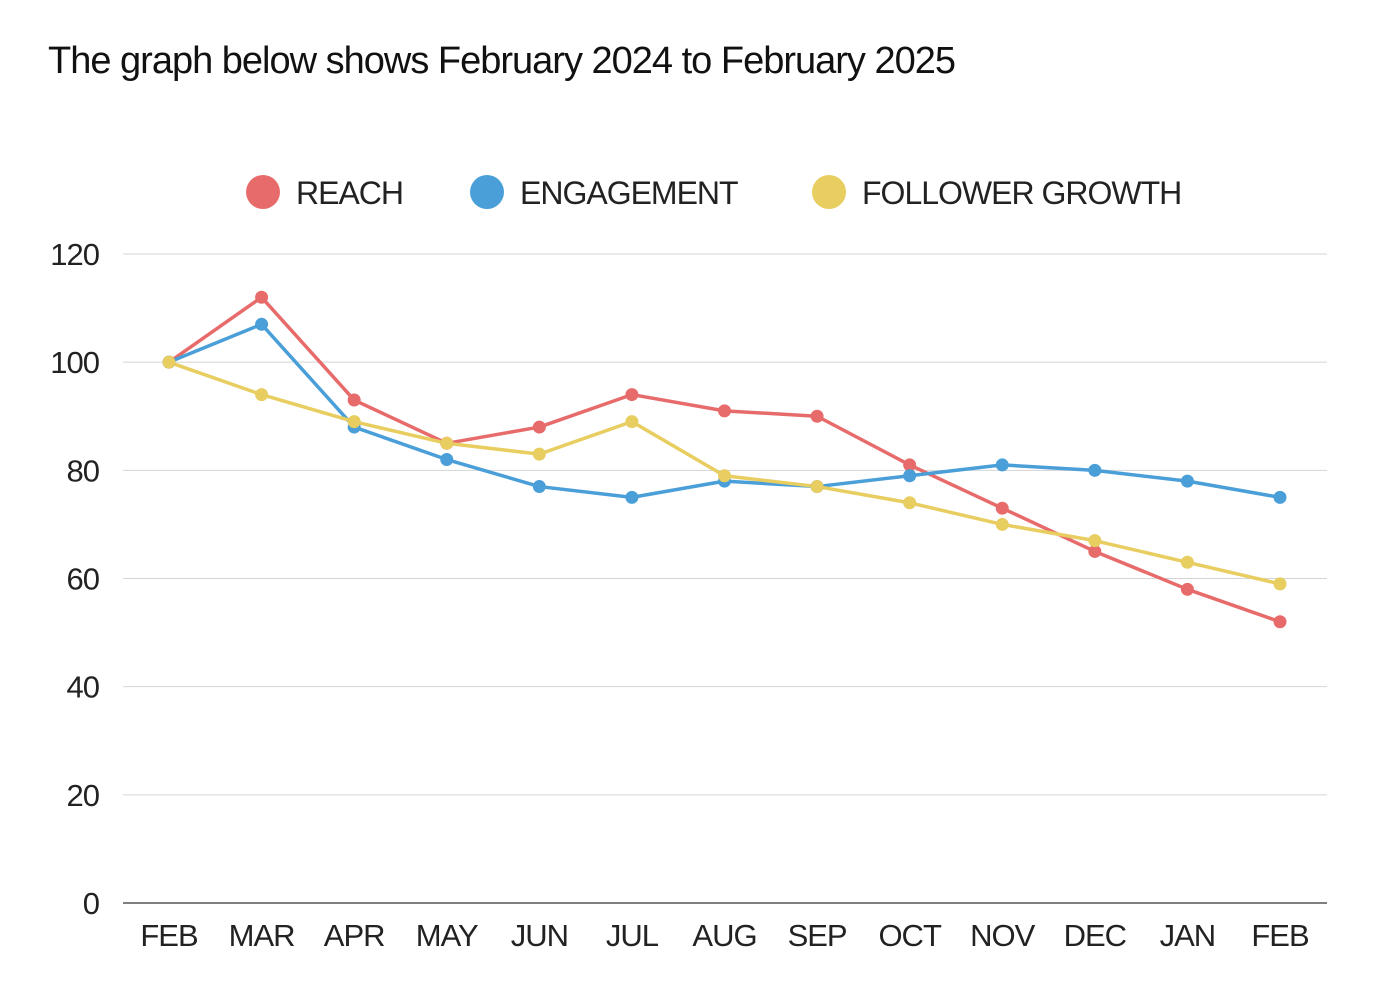 Image resolution: width=1382 pixels, height=992 pixels. Describe the element at coordinates (1021, 193) in the screenshot. I see `legend-label: FOLLOWER GROWTH` at that location.